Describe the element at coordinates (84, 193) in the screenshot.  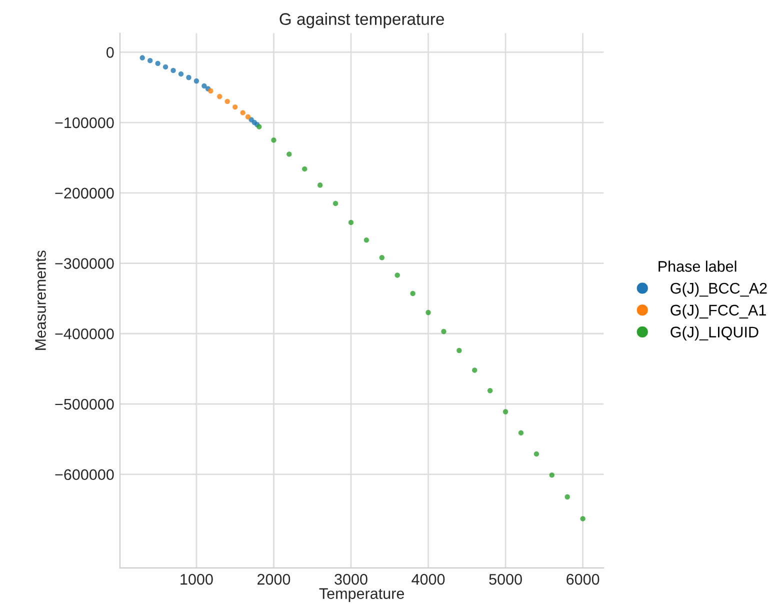
I see `y-tick-label: −200000` at that location.